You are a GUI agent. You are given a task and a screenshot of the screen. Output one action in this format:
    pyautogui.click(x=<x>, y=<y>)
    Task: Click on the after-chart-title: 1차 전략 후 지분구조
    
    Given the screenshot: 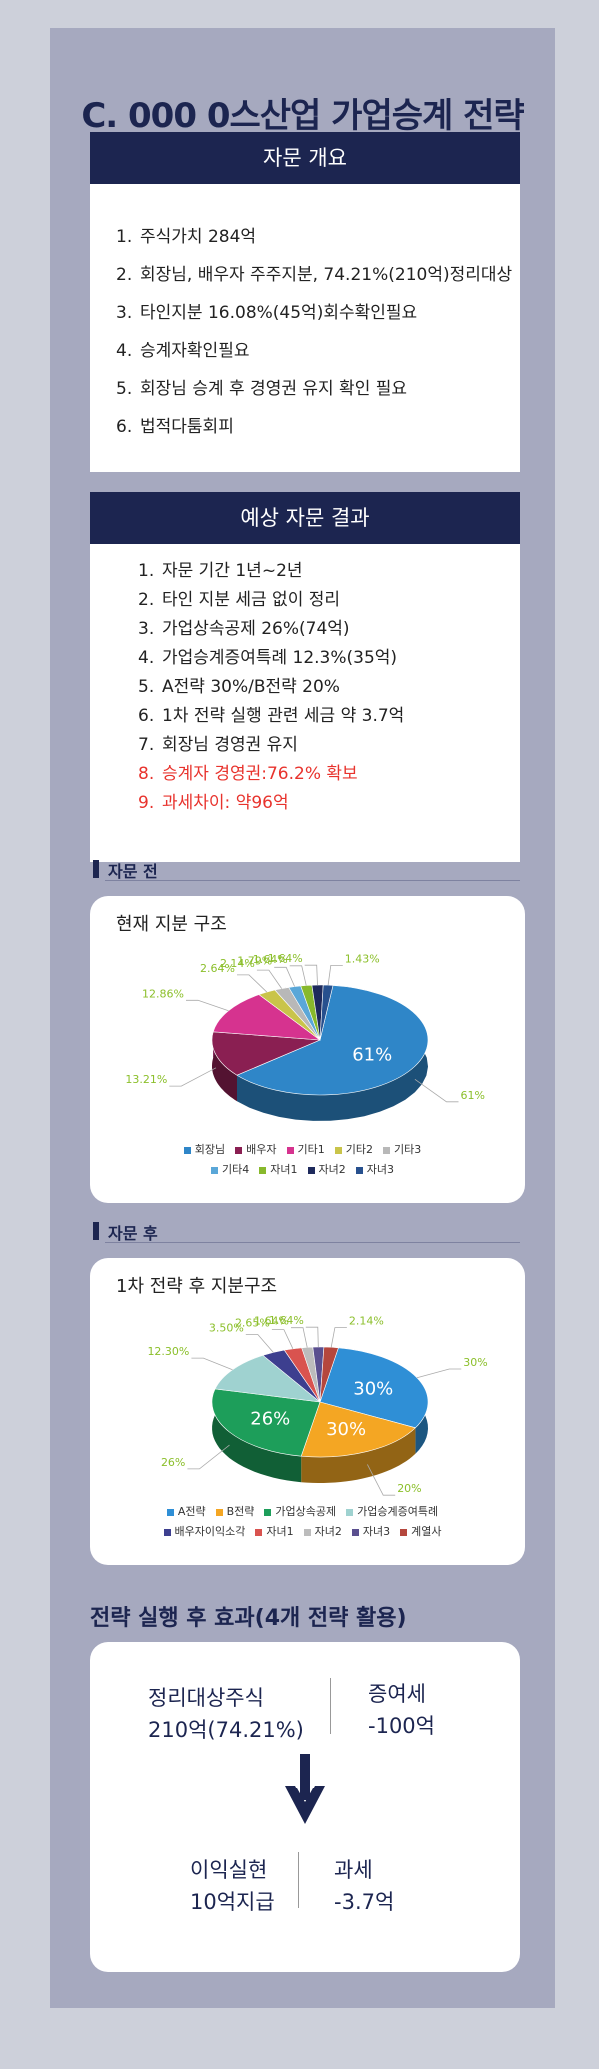 What is the action you would take?
    pyautogui.click(x=197, y=1286)
    